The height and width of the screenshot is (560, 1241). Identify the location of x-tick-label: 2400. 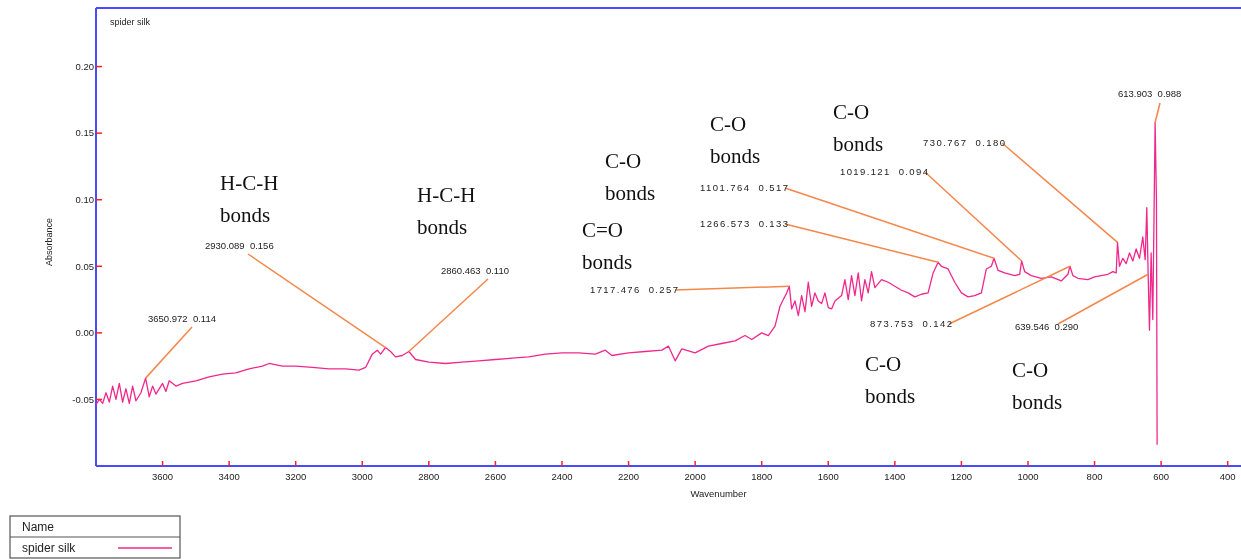
(562, 476).